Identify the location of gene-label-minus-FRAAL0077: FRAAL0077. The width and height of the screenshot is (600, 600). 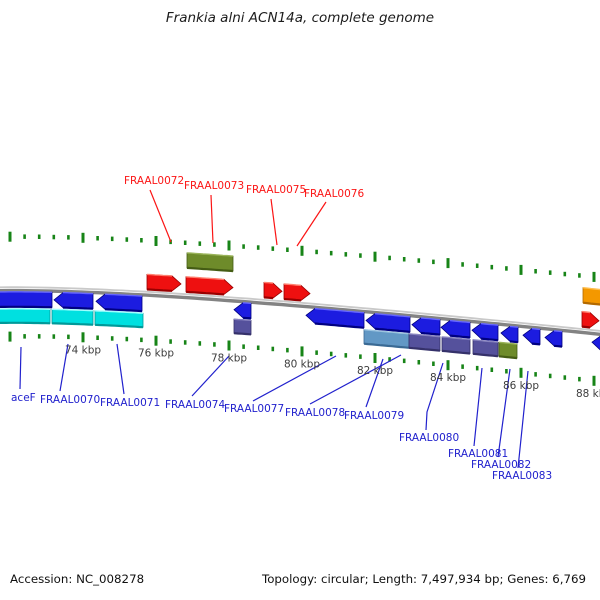
(254, 409).